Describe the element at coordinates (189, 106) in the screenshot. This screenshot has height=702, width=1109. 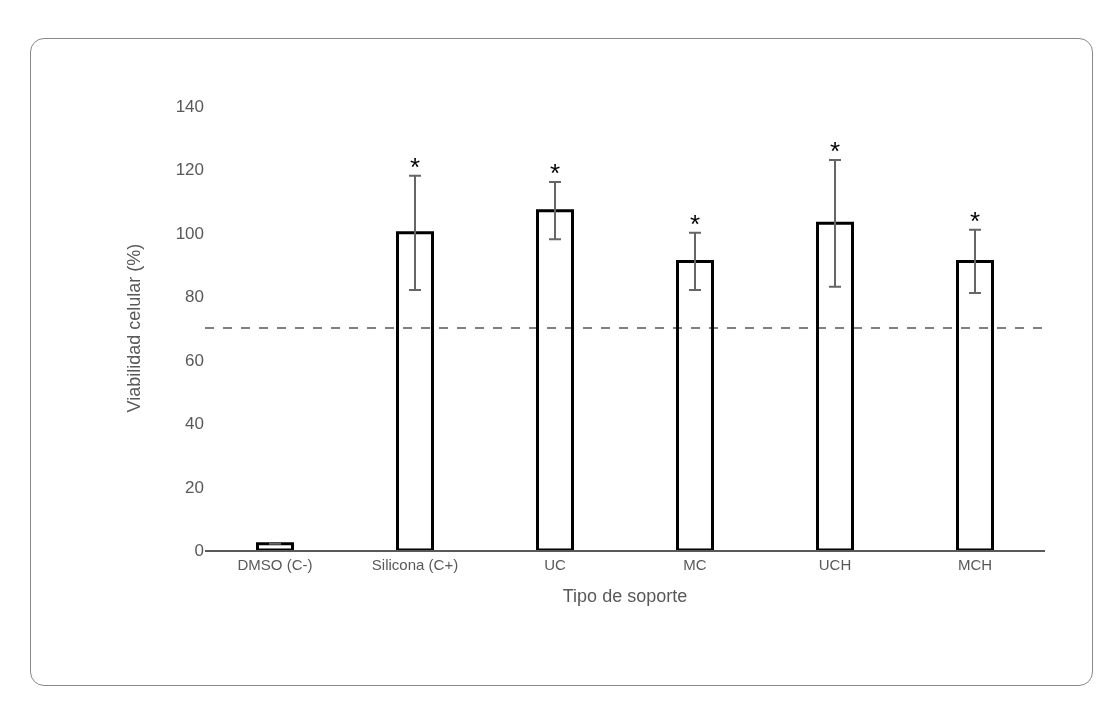
I see `y-tick-label: 140` at that location.